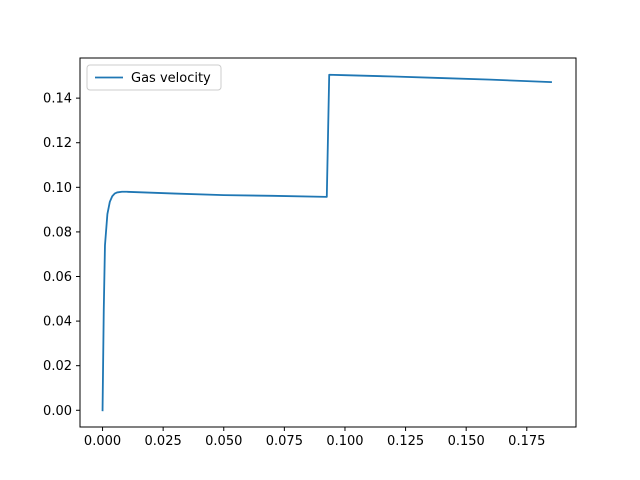  What do you see at coordinates (284, 441) in the screenshot?
I see `x-tick-label: 0.075` at bounding box center [284, 441].